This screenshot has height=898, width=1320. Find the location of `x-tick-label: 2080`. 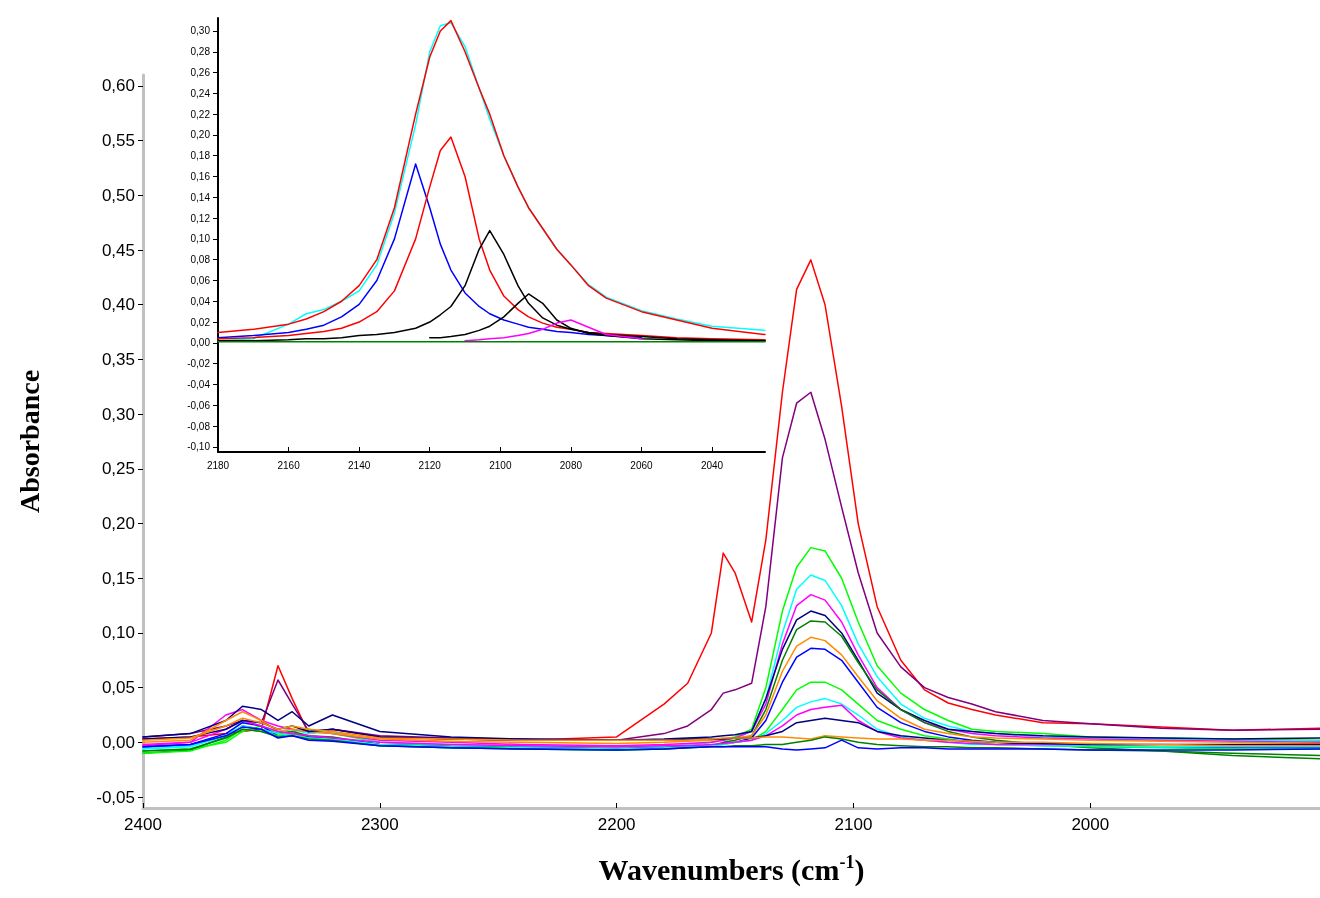

x-tick-label: 2080 is located at coordinates (571, 465).